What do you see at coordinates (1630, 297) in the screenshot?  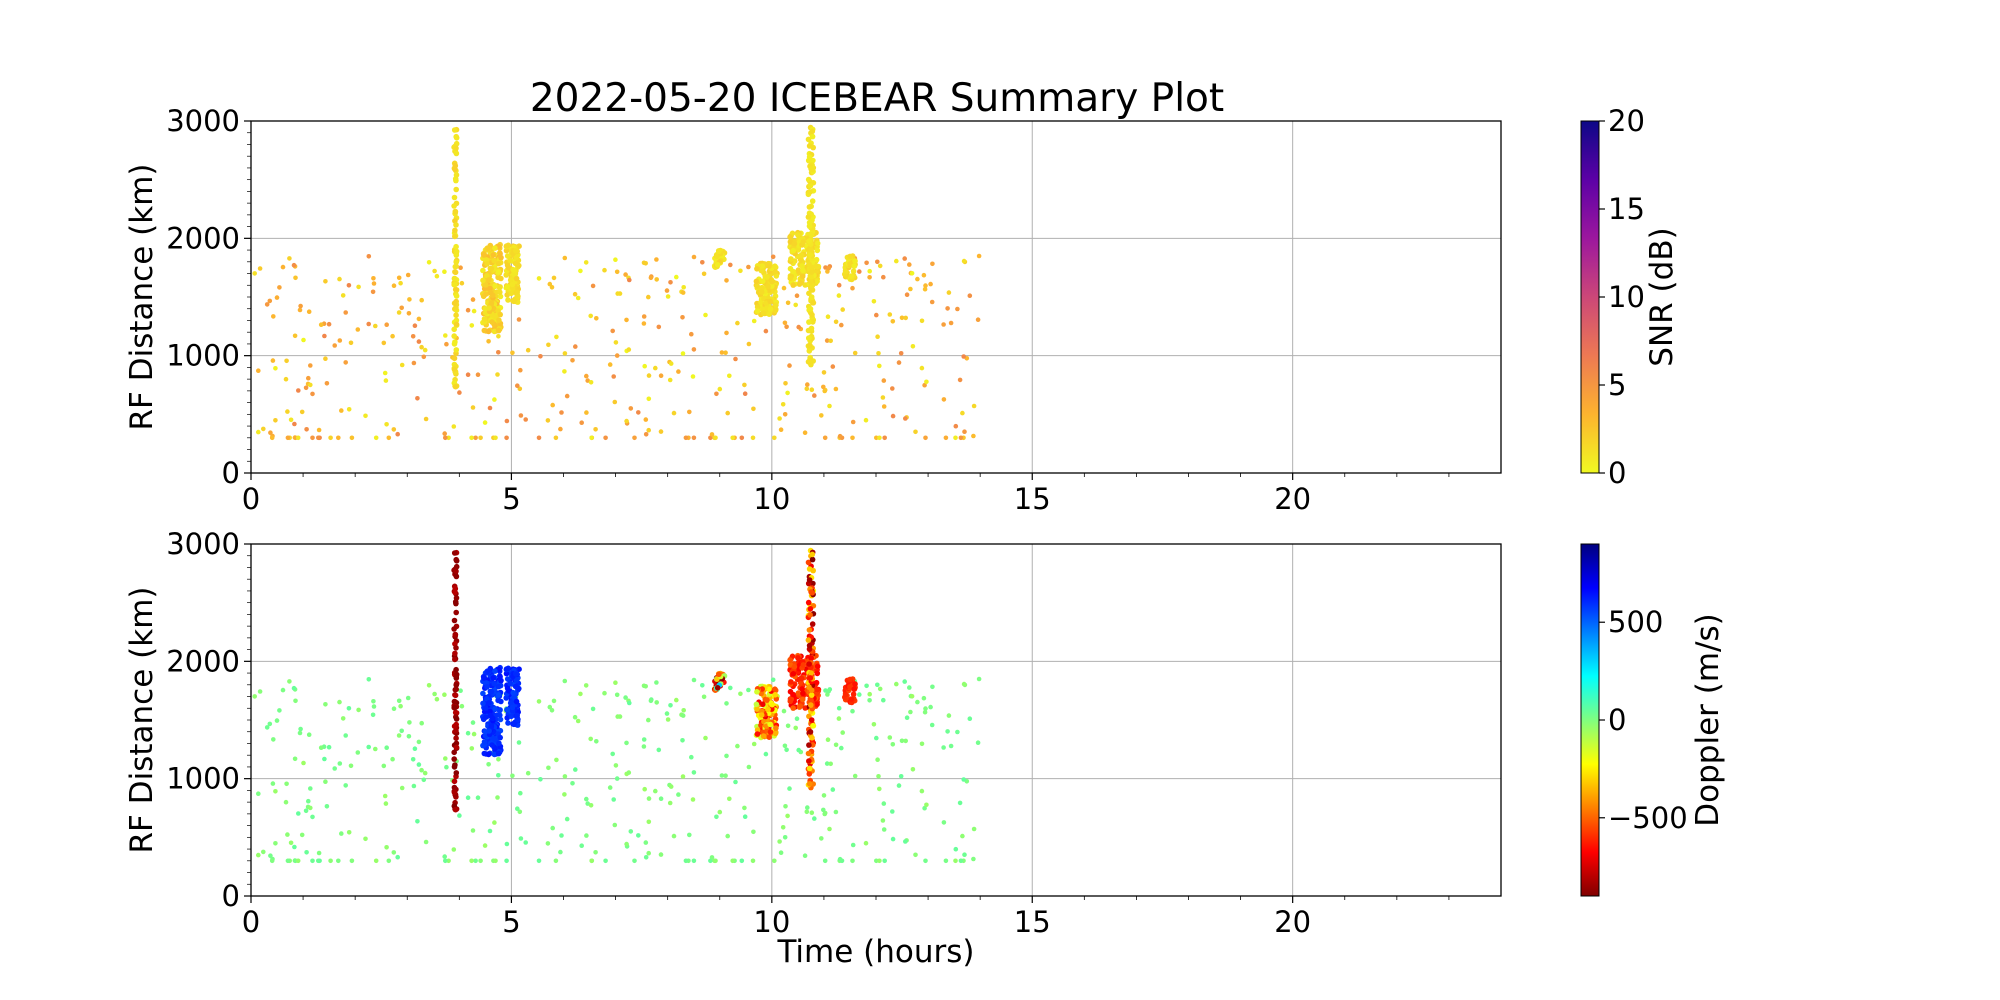 I see `snr-colorbar: 0 5 10 15 20 SNR (dB)` at bounding box center [1630, 297].